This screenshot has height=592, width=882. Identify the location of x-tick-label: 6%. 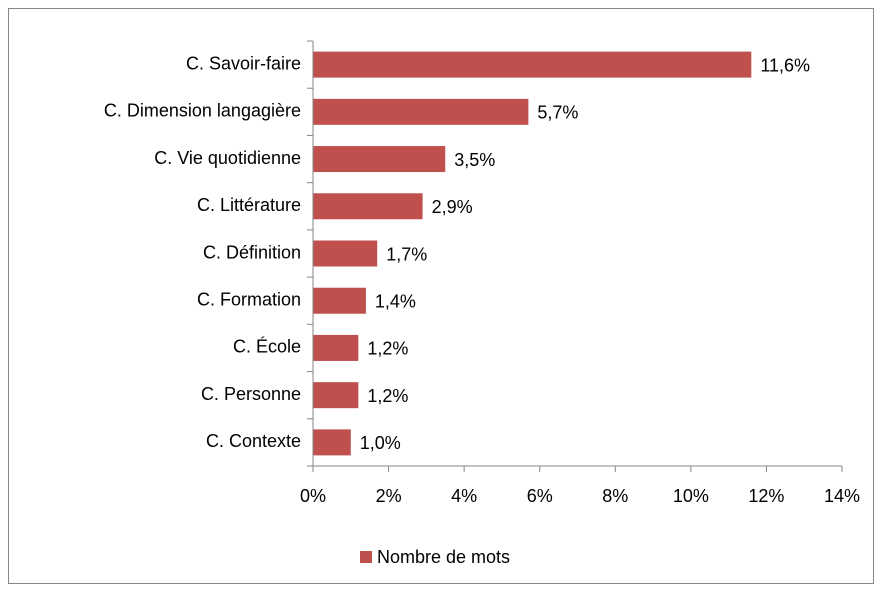
(540, 496).